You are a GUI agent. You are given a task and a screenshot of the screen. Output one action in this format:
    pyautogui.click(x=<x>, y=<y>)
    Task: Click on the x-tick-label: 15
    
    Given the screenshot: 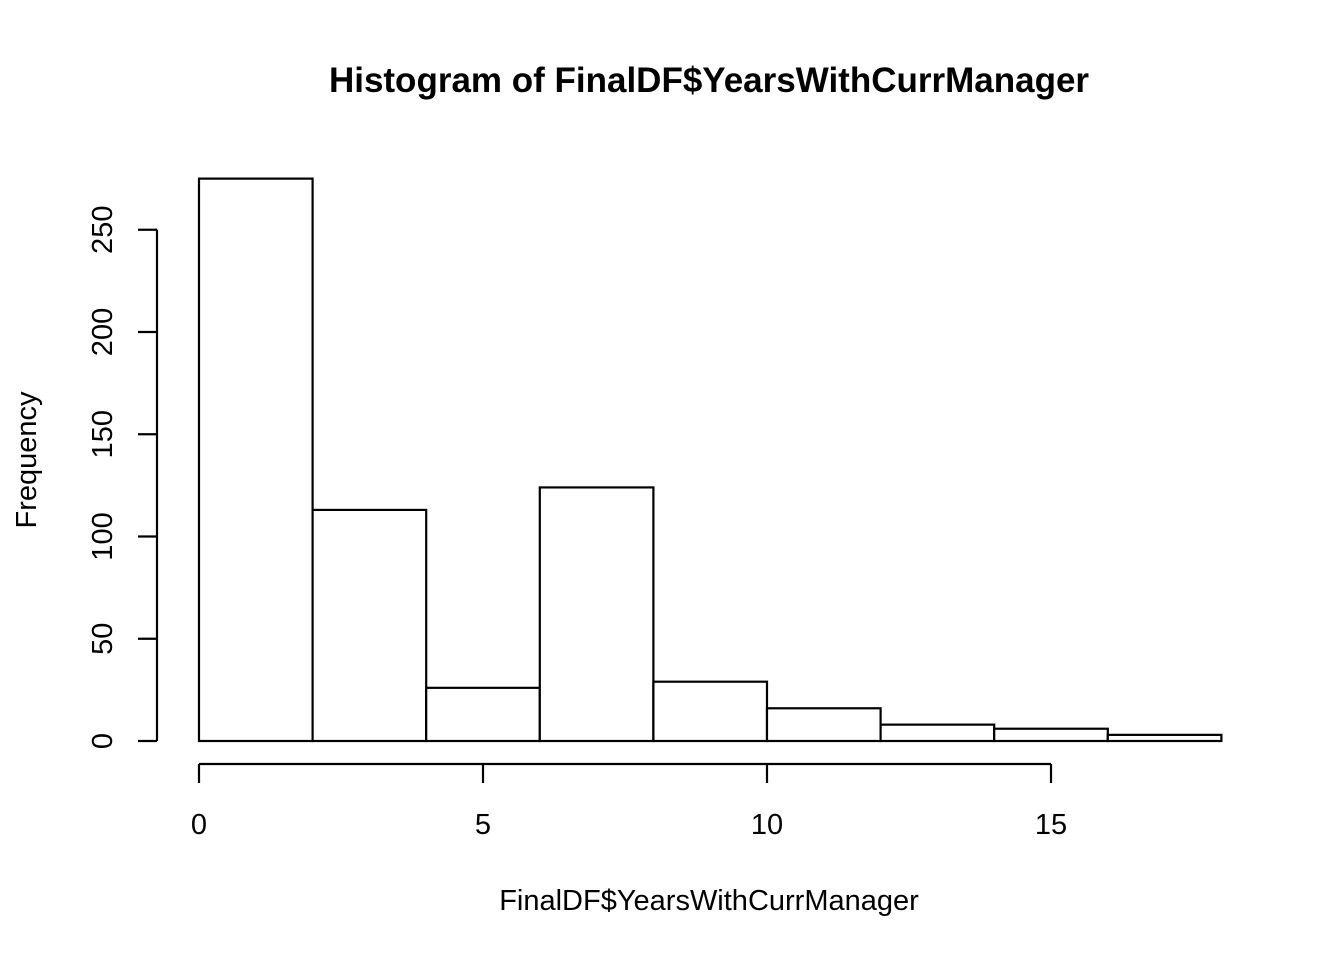 What is the action you would take?
    pyautogui.click(x=1051, y=825)
    